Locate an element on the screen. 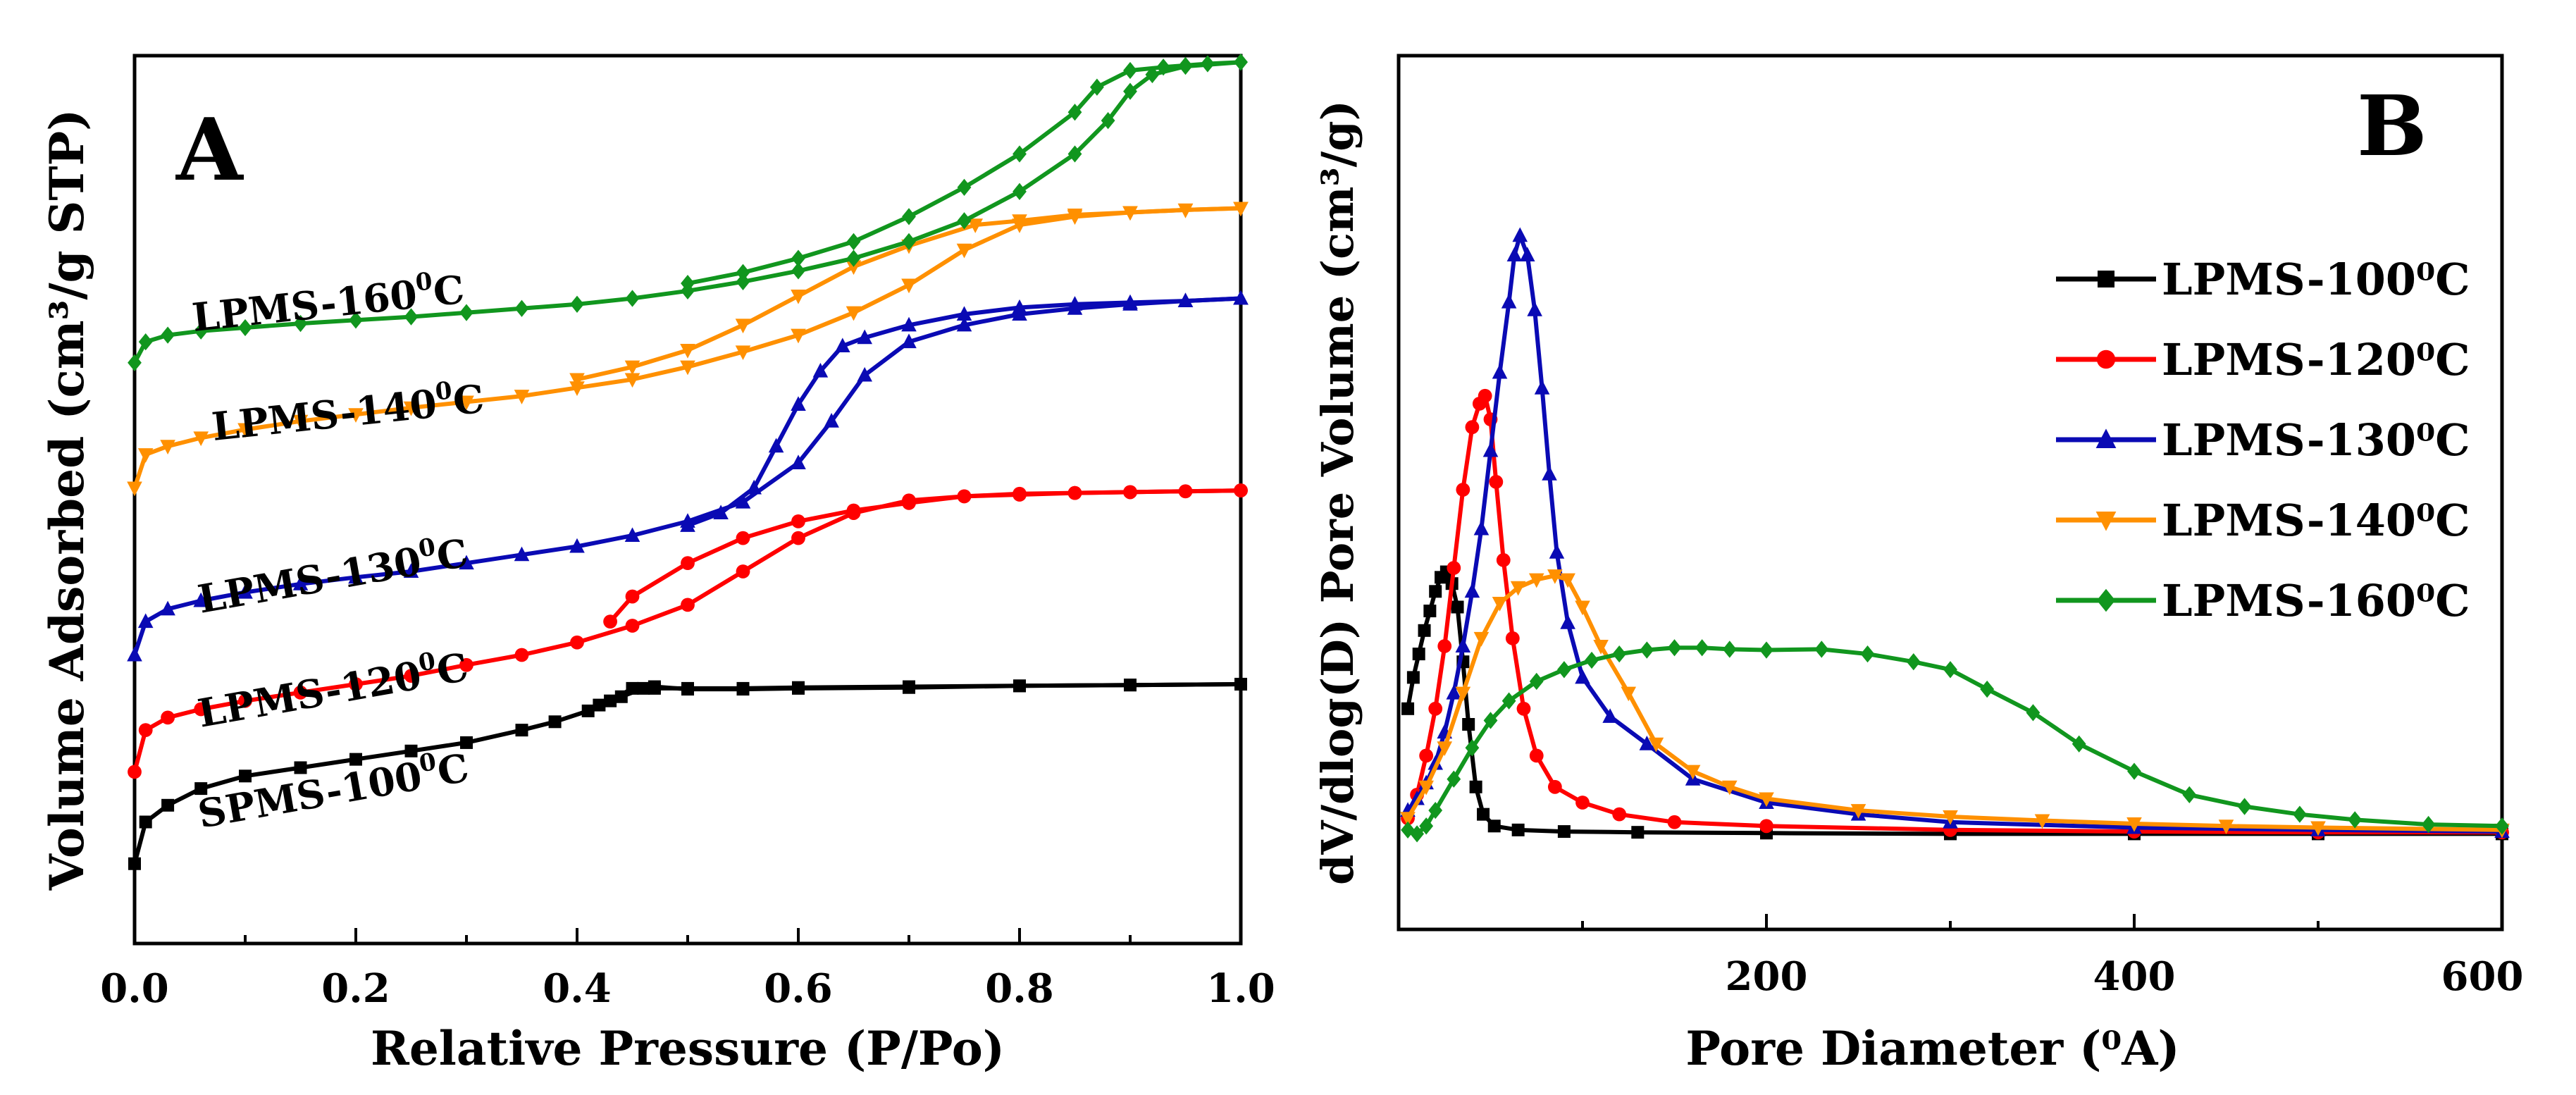  adsorption-branch is located at coordinates (688, 349).